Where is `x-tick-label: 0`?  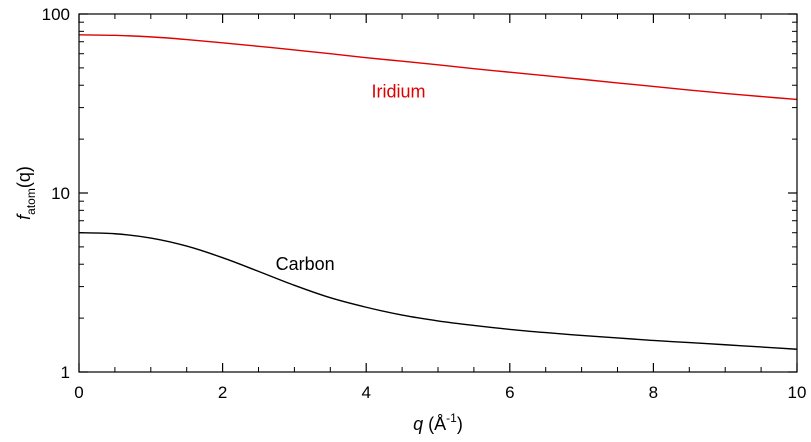 x-tick-label: 0 is located at coordinates (78, 392).